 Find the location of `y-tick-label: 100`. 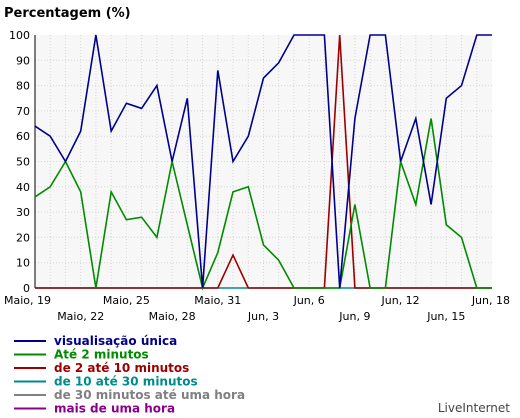

y-tick-label: 100 is located at coordinates (19, 35).